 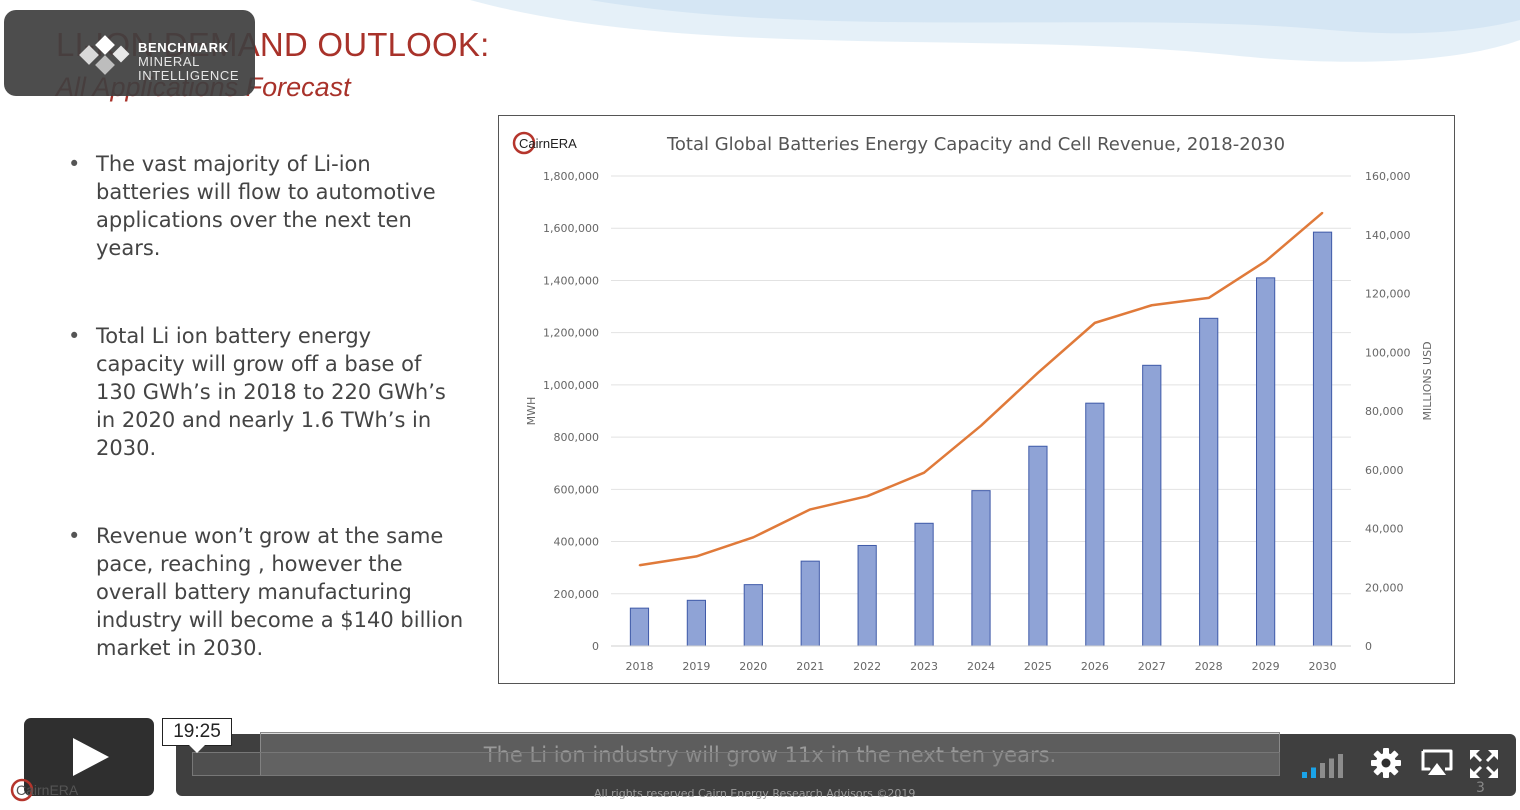 I want to click on x-tick-label: 2029, so click(x=1266, y=666).